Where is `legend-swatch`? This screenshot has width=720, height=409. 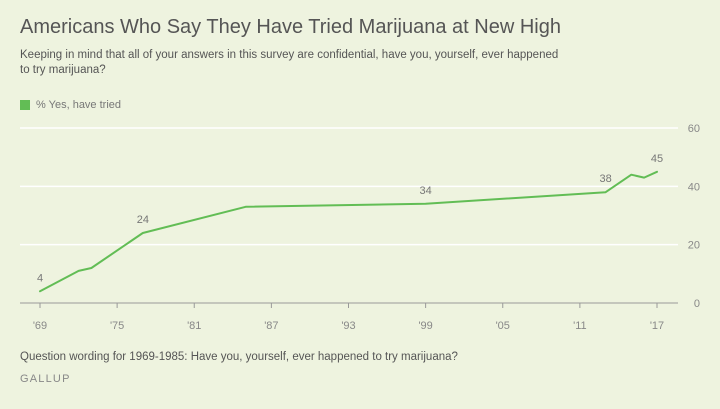
legend-swatch is located at coordinates (25, 105).